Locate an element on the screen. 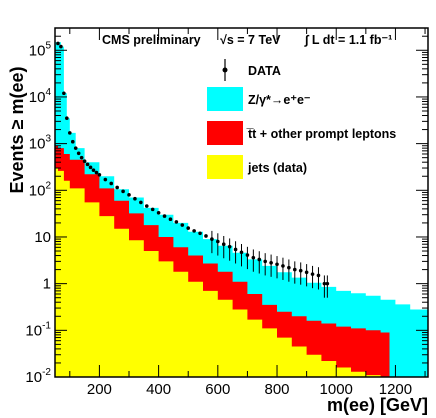  x-axis-title: m(ee) [GeV] is located at coordinates (377, 405).